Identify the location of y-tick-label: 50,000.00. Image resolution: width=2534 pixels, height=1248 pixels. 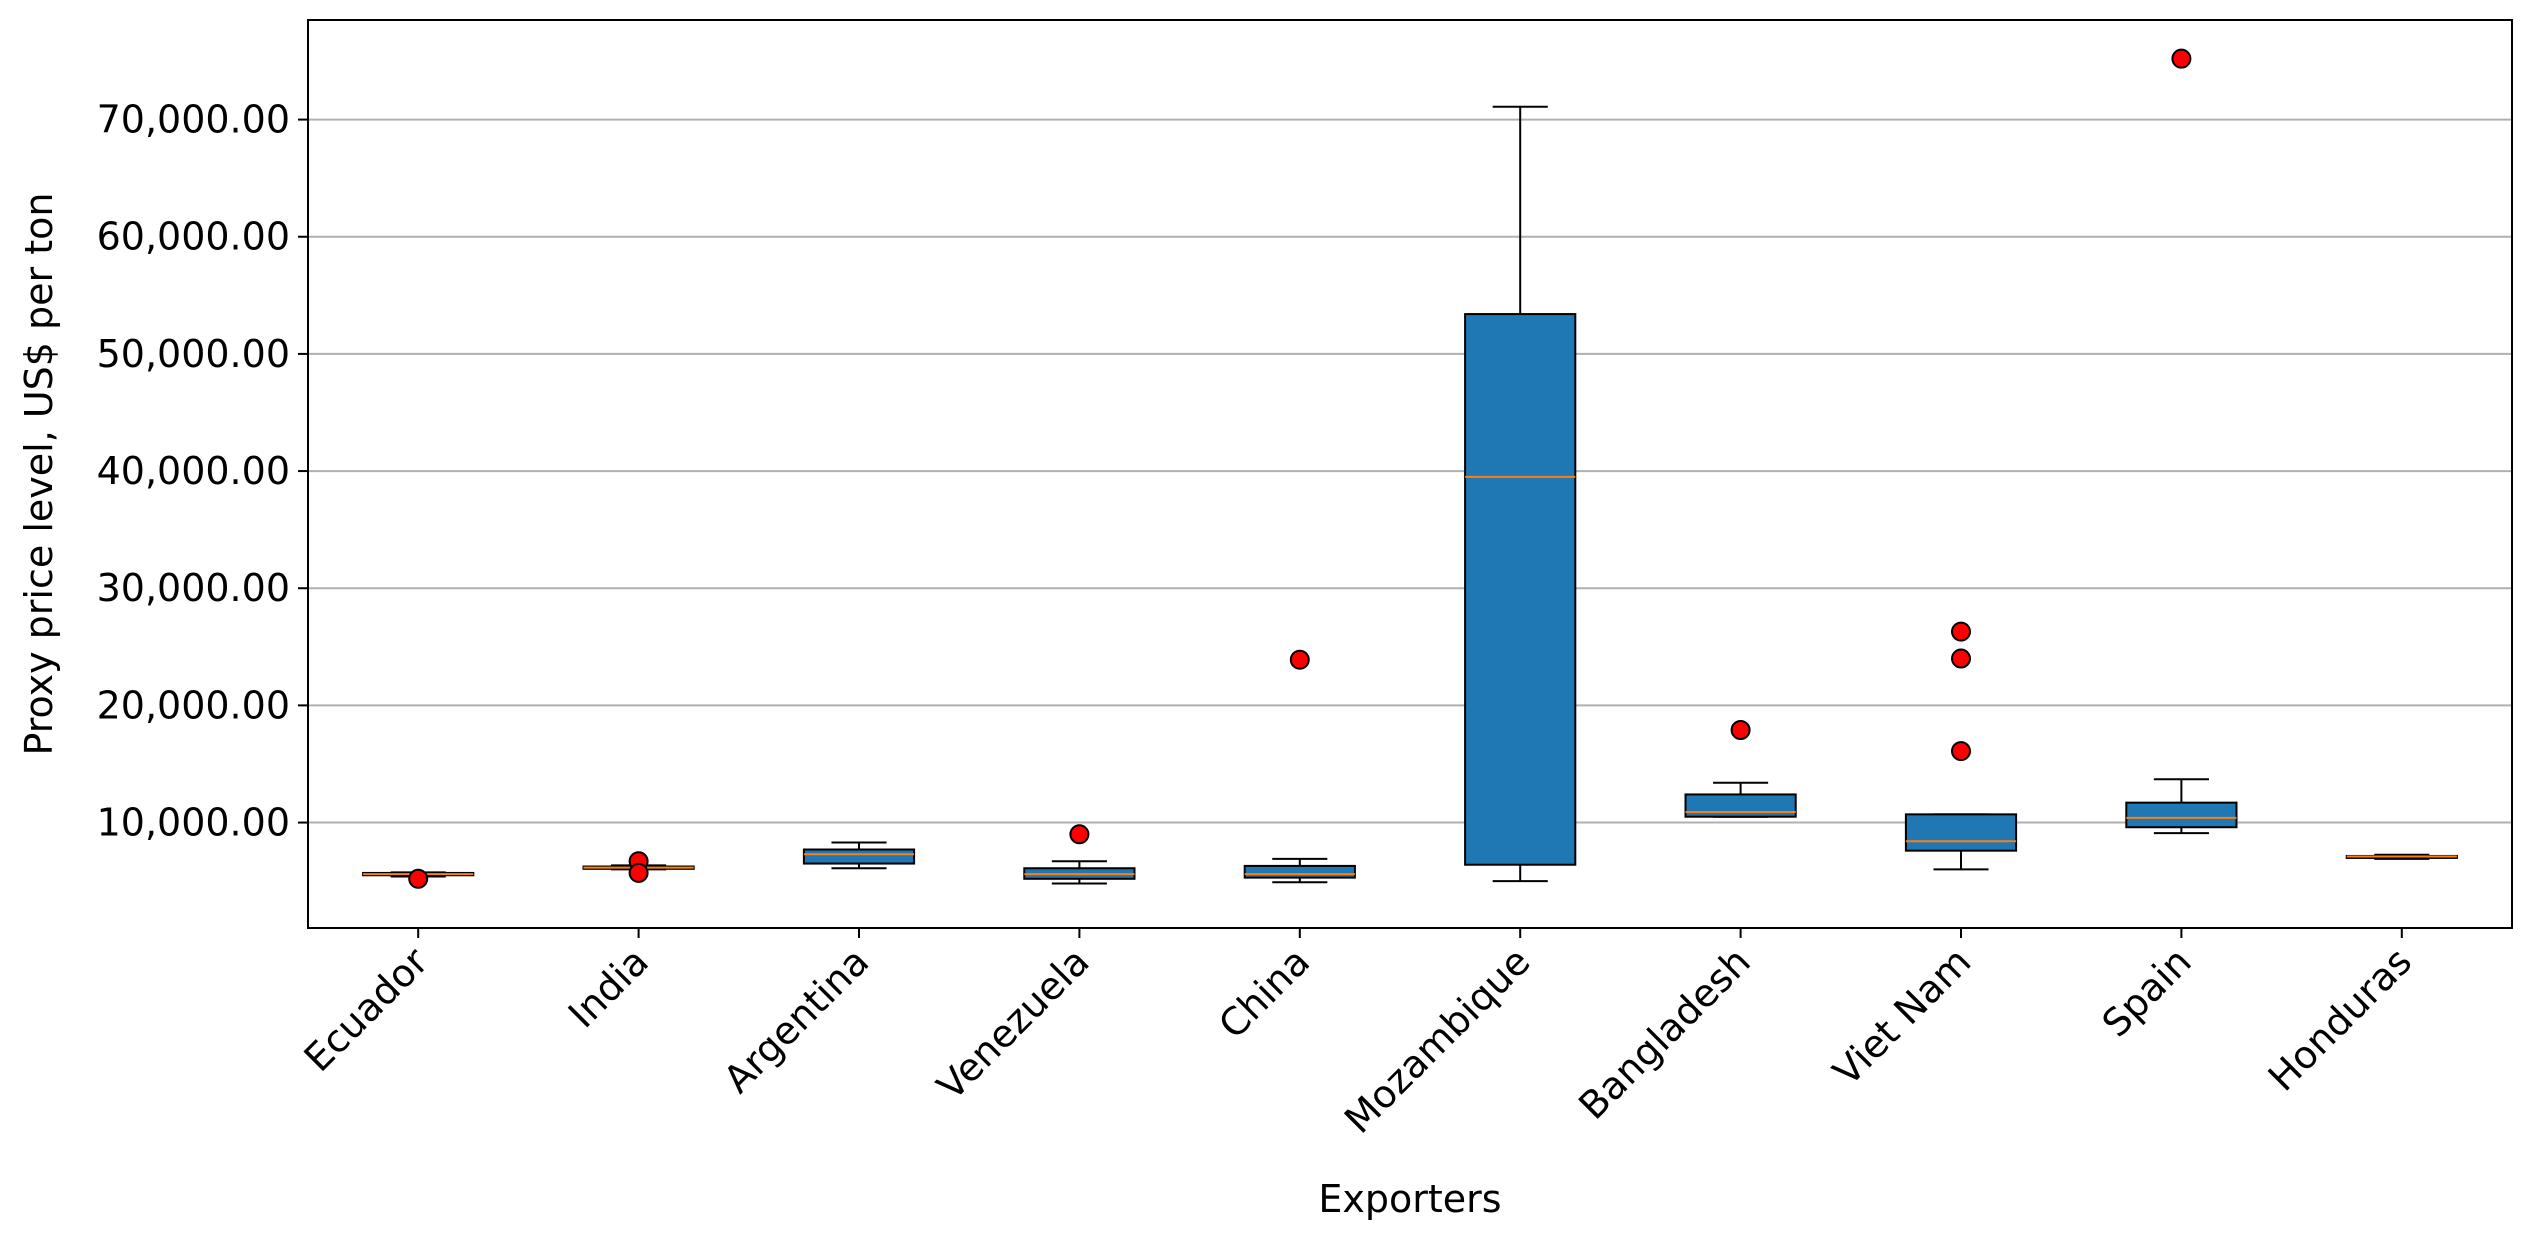
(193, 354).